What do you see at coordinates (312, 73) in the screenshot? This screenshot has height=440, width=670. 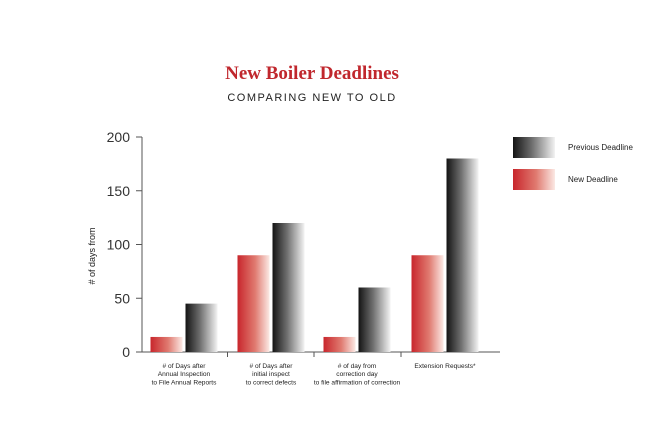 I see `chart-title: New Boiler Deadlines` at bounding box center [312, 73].